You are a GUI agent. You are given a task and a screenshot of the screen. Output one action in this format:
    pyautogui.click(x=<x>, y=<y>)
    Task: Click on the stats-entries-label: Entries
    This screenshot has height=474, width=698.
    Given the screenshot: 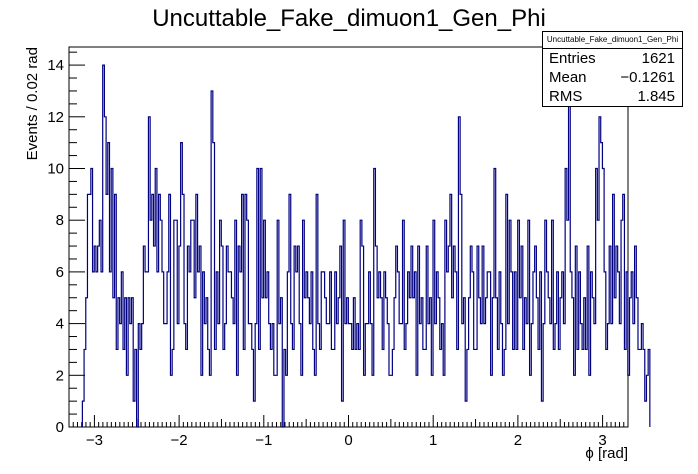 What is the action you would take?
    pyautogui.click(x=572, y=58)
    